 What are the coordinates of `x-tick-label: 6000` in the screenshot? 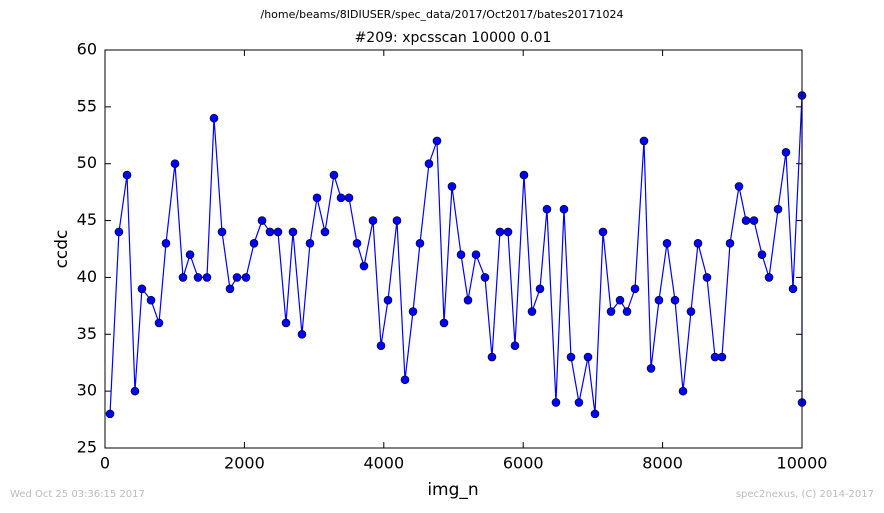 It's located at (523, 463).